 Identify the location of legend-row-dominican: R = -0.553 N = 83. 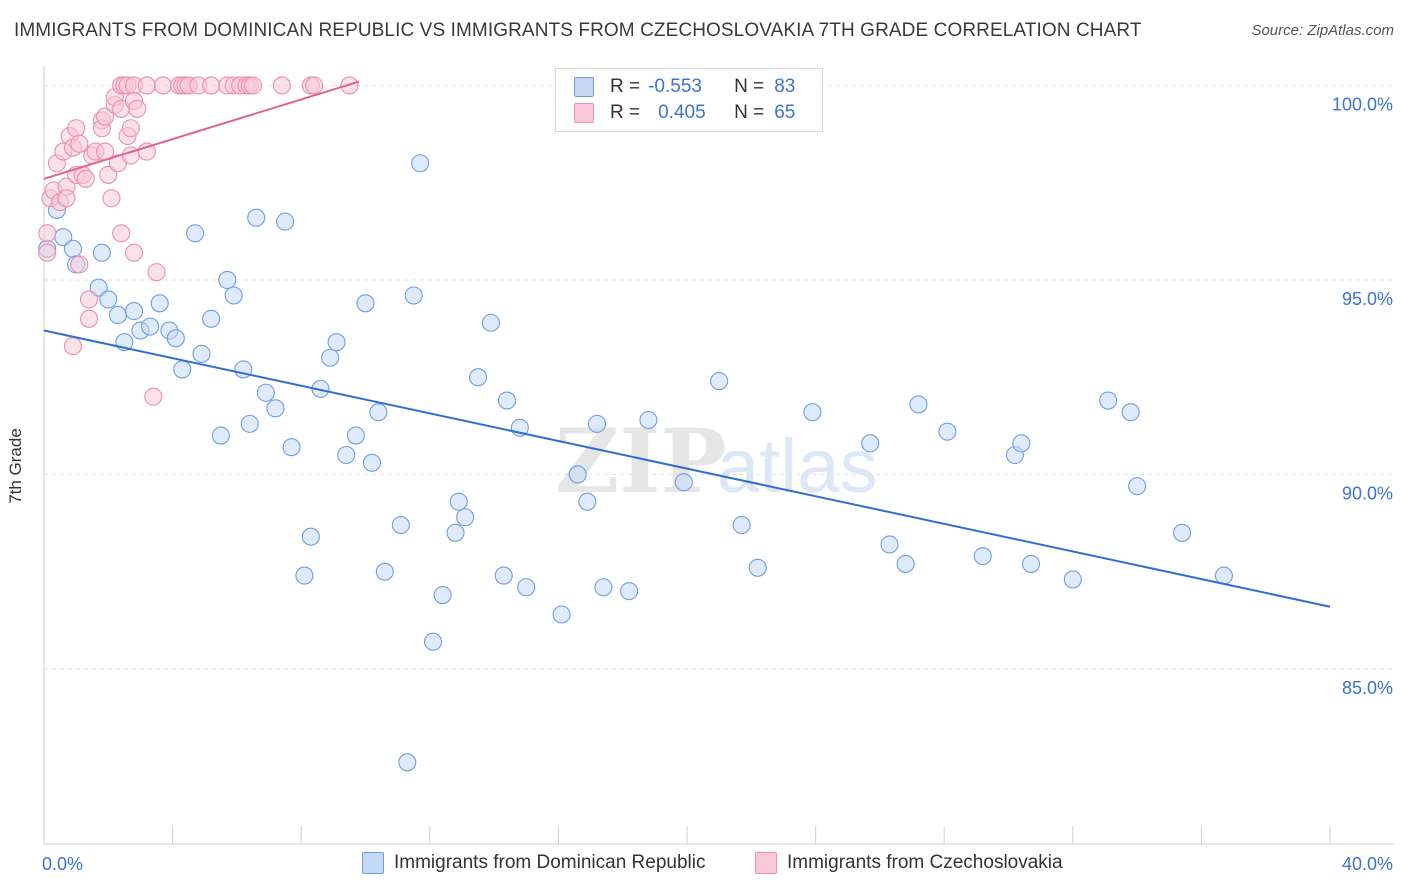
(684, 87).